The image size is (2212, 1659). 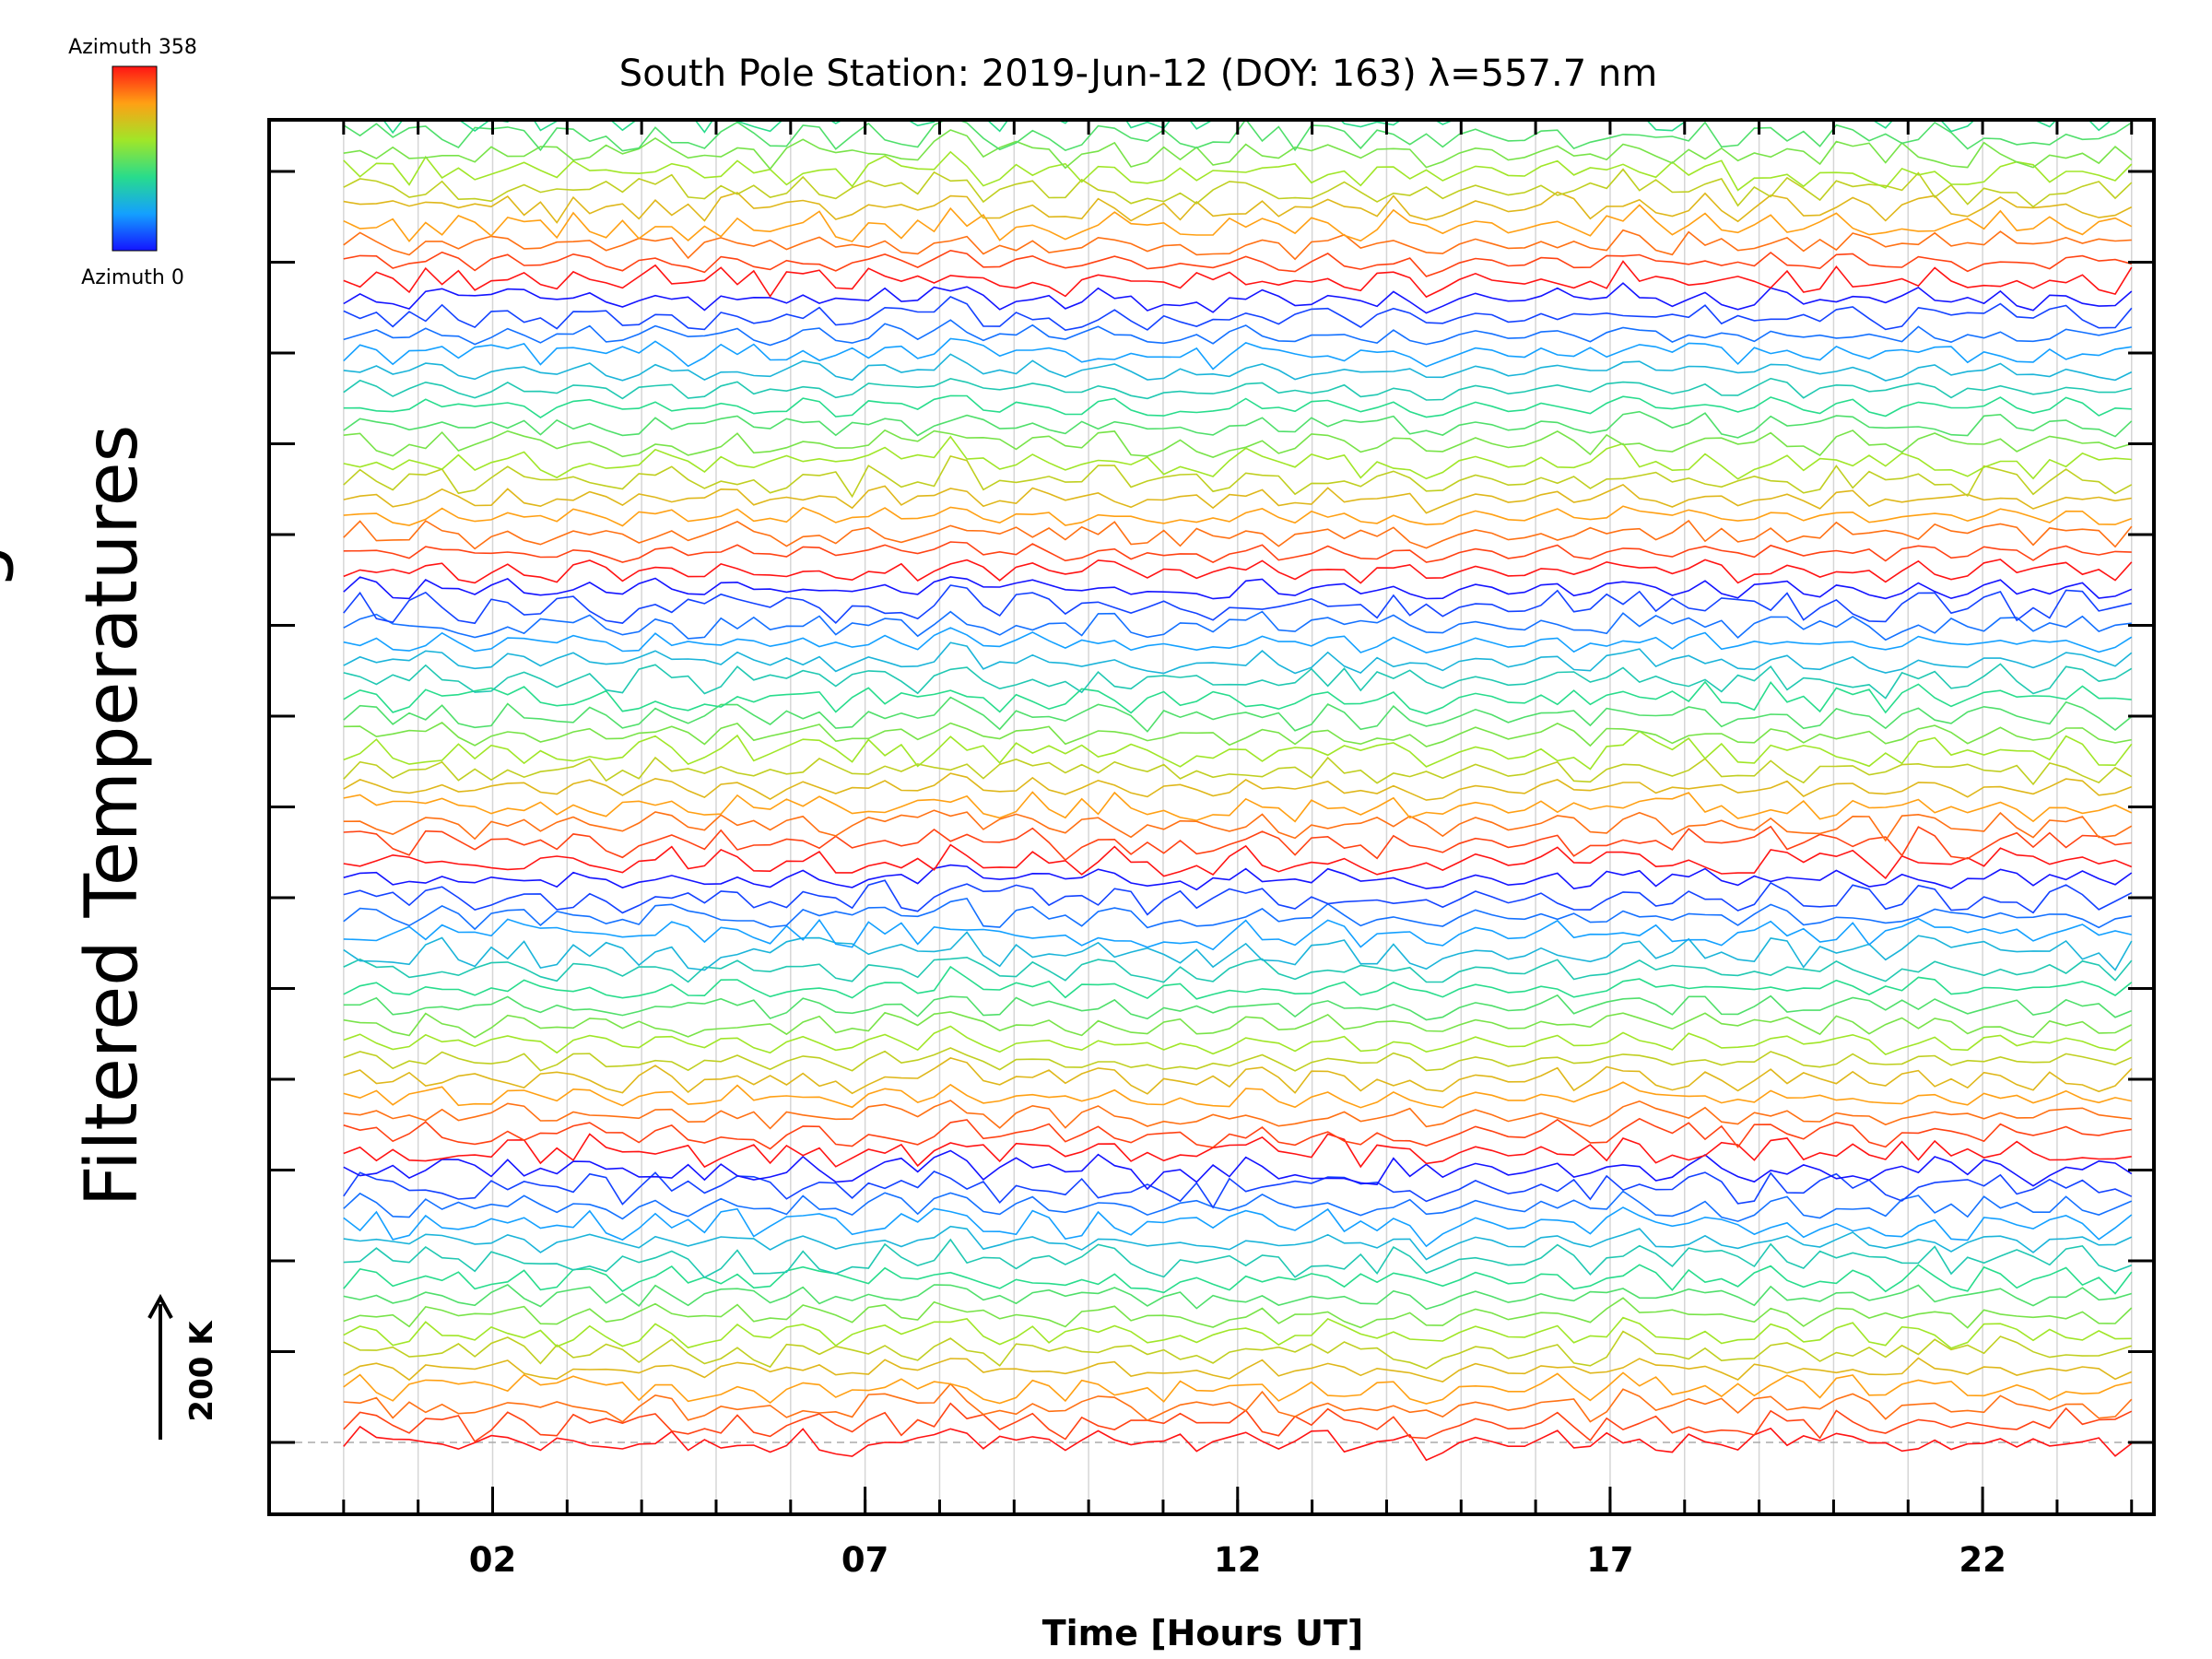 What do you see at coordinates (132, 47) in the screenshot?
I see `colorbar-top-label: Azimuth 358` at bounding box center [132, 47].